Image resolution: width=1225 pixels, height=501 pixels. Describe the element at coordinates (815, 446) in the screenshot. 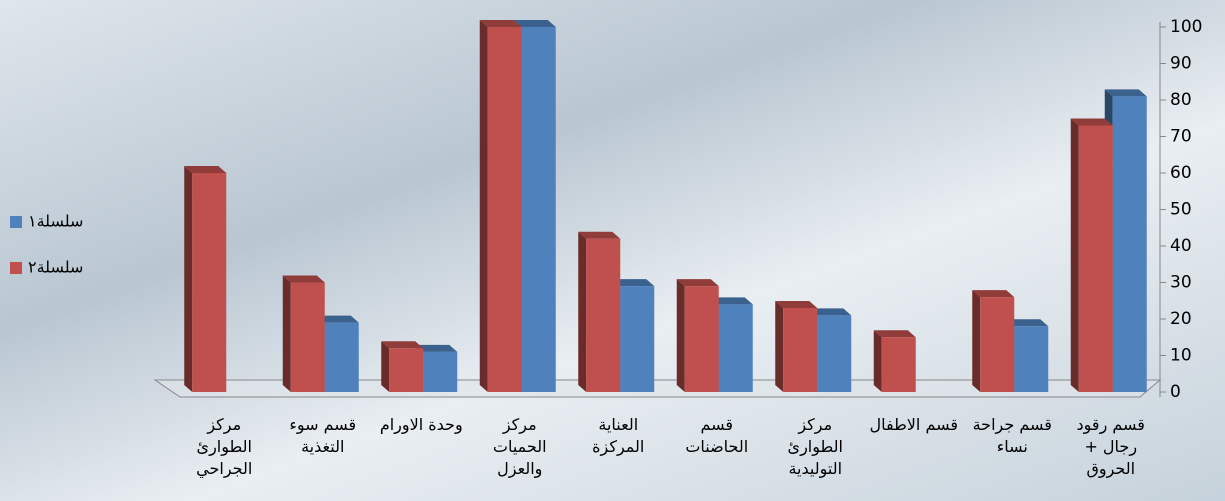

I see `x-tick-label: مركز الطوارئ التوليدية` at that location.